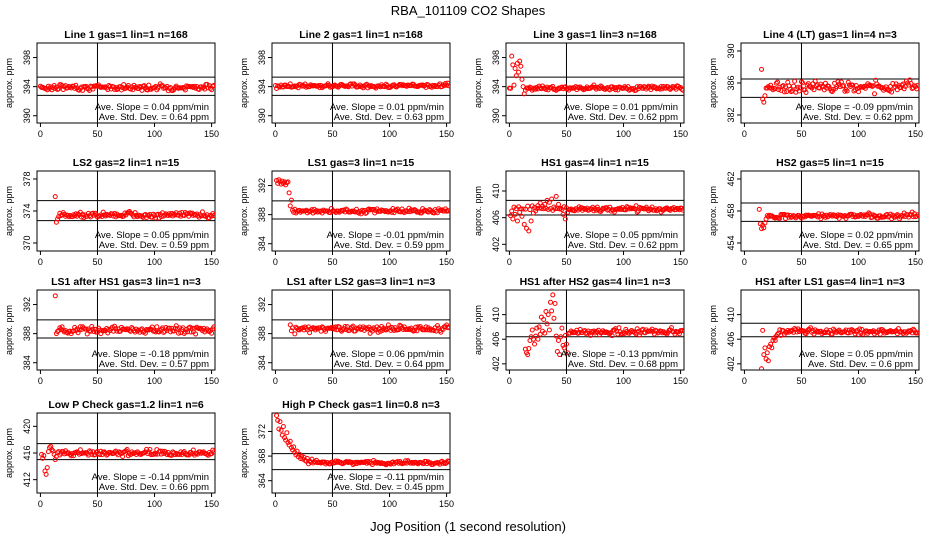  What do you see at coordinates (860, 364) in the screenshot?
I see `std-dev-label: Ave. Std. Dev. = 0.6 ppm` at bounding box center [860, 364].